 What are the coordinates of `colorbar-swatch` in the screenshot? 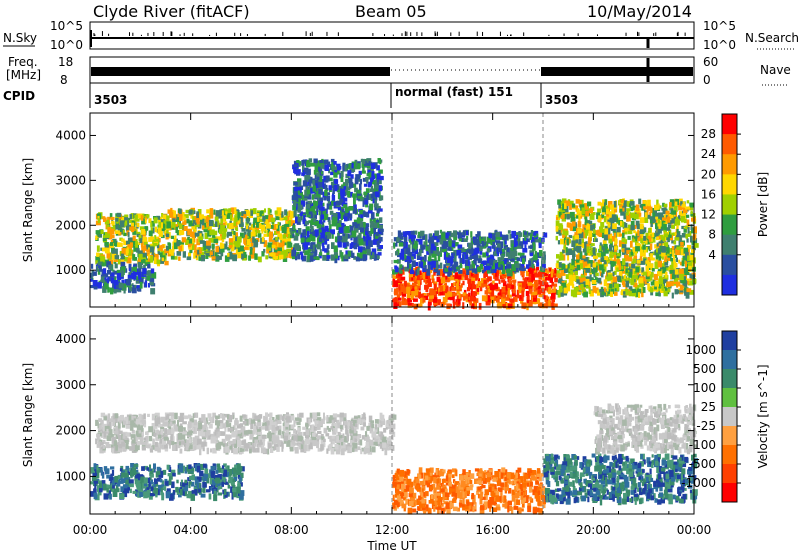 It's located at (729, 184).